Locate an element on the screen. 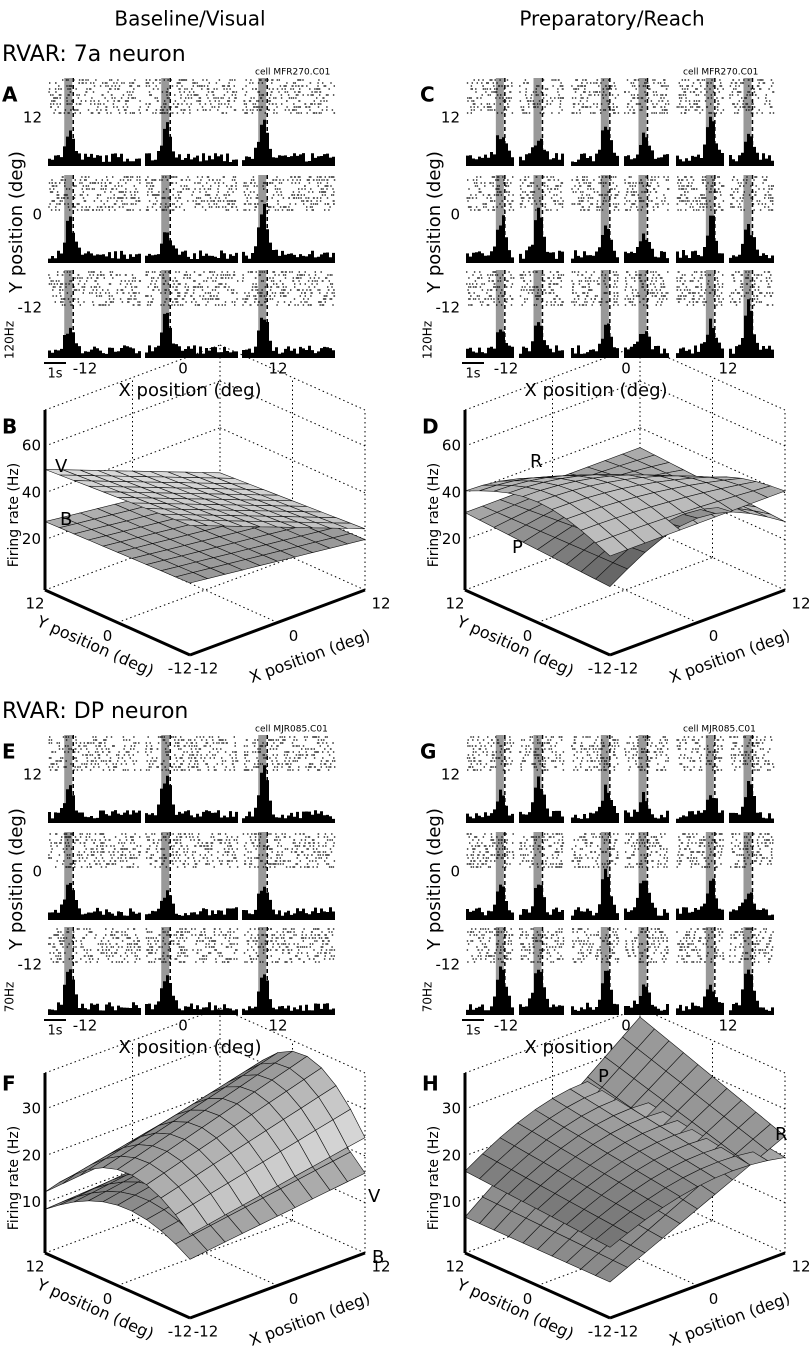  section-title: RVAR: DP neuron is located at coordinates (95, 711).